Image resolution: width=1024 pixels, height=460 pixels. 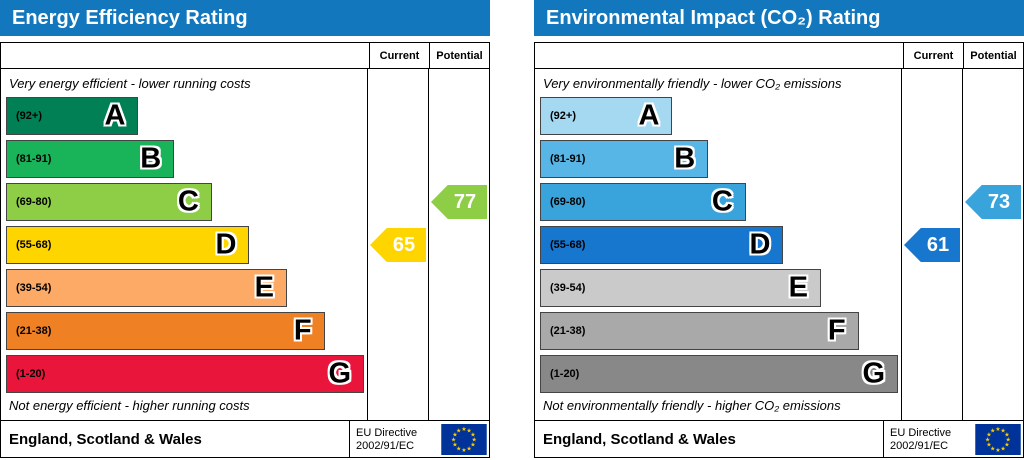 What do you see at coordinates (34, 159) in the screenshot?
I see `band-range-label: (81-91)` at bounding box center [34, 159].